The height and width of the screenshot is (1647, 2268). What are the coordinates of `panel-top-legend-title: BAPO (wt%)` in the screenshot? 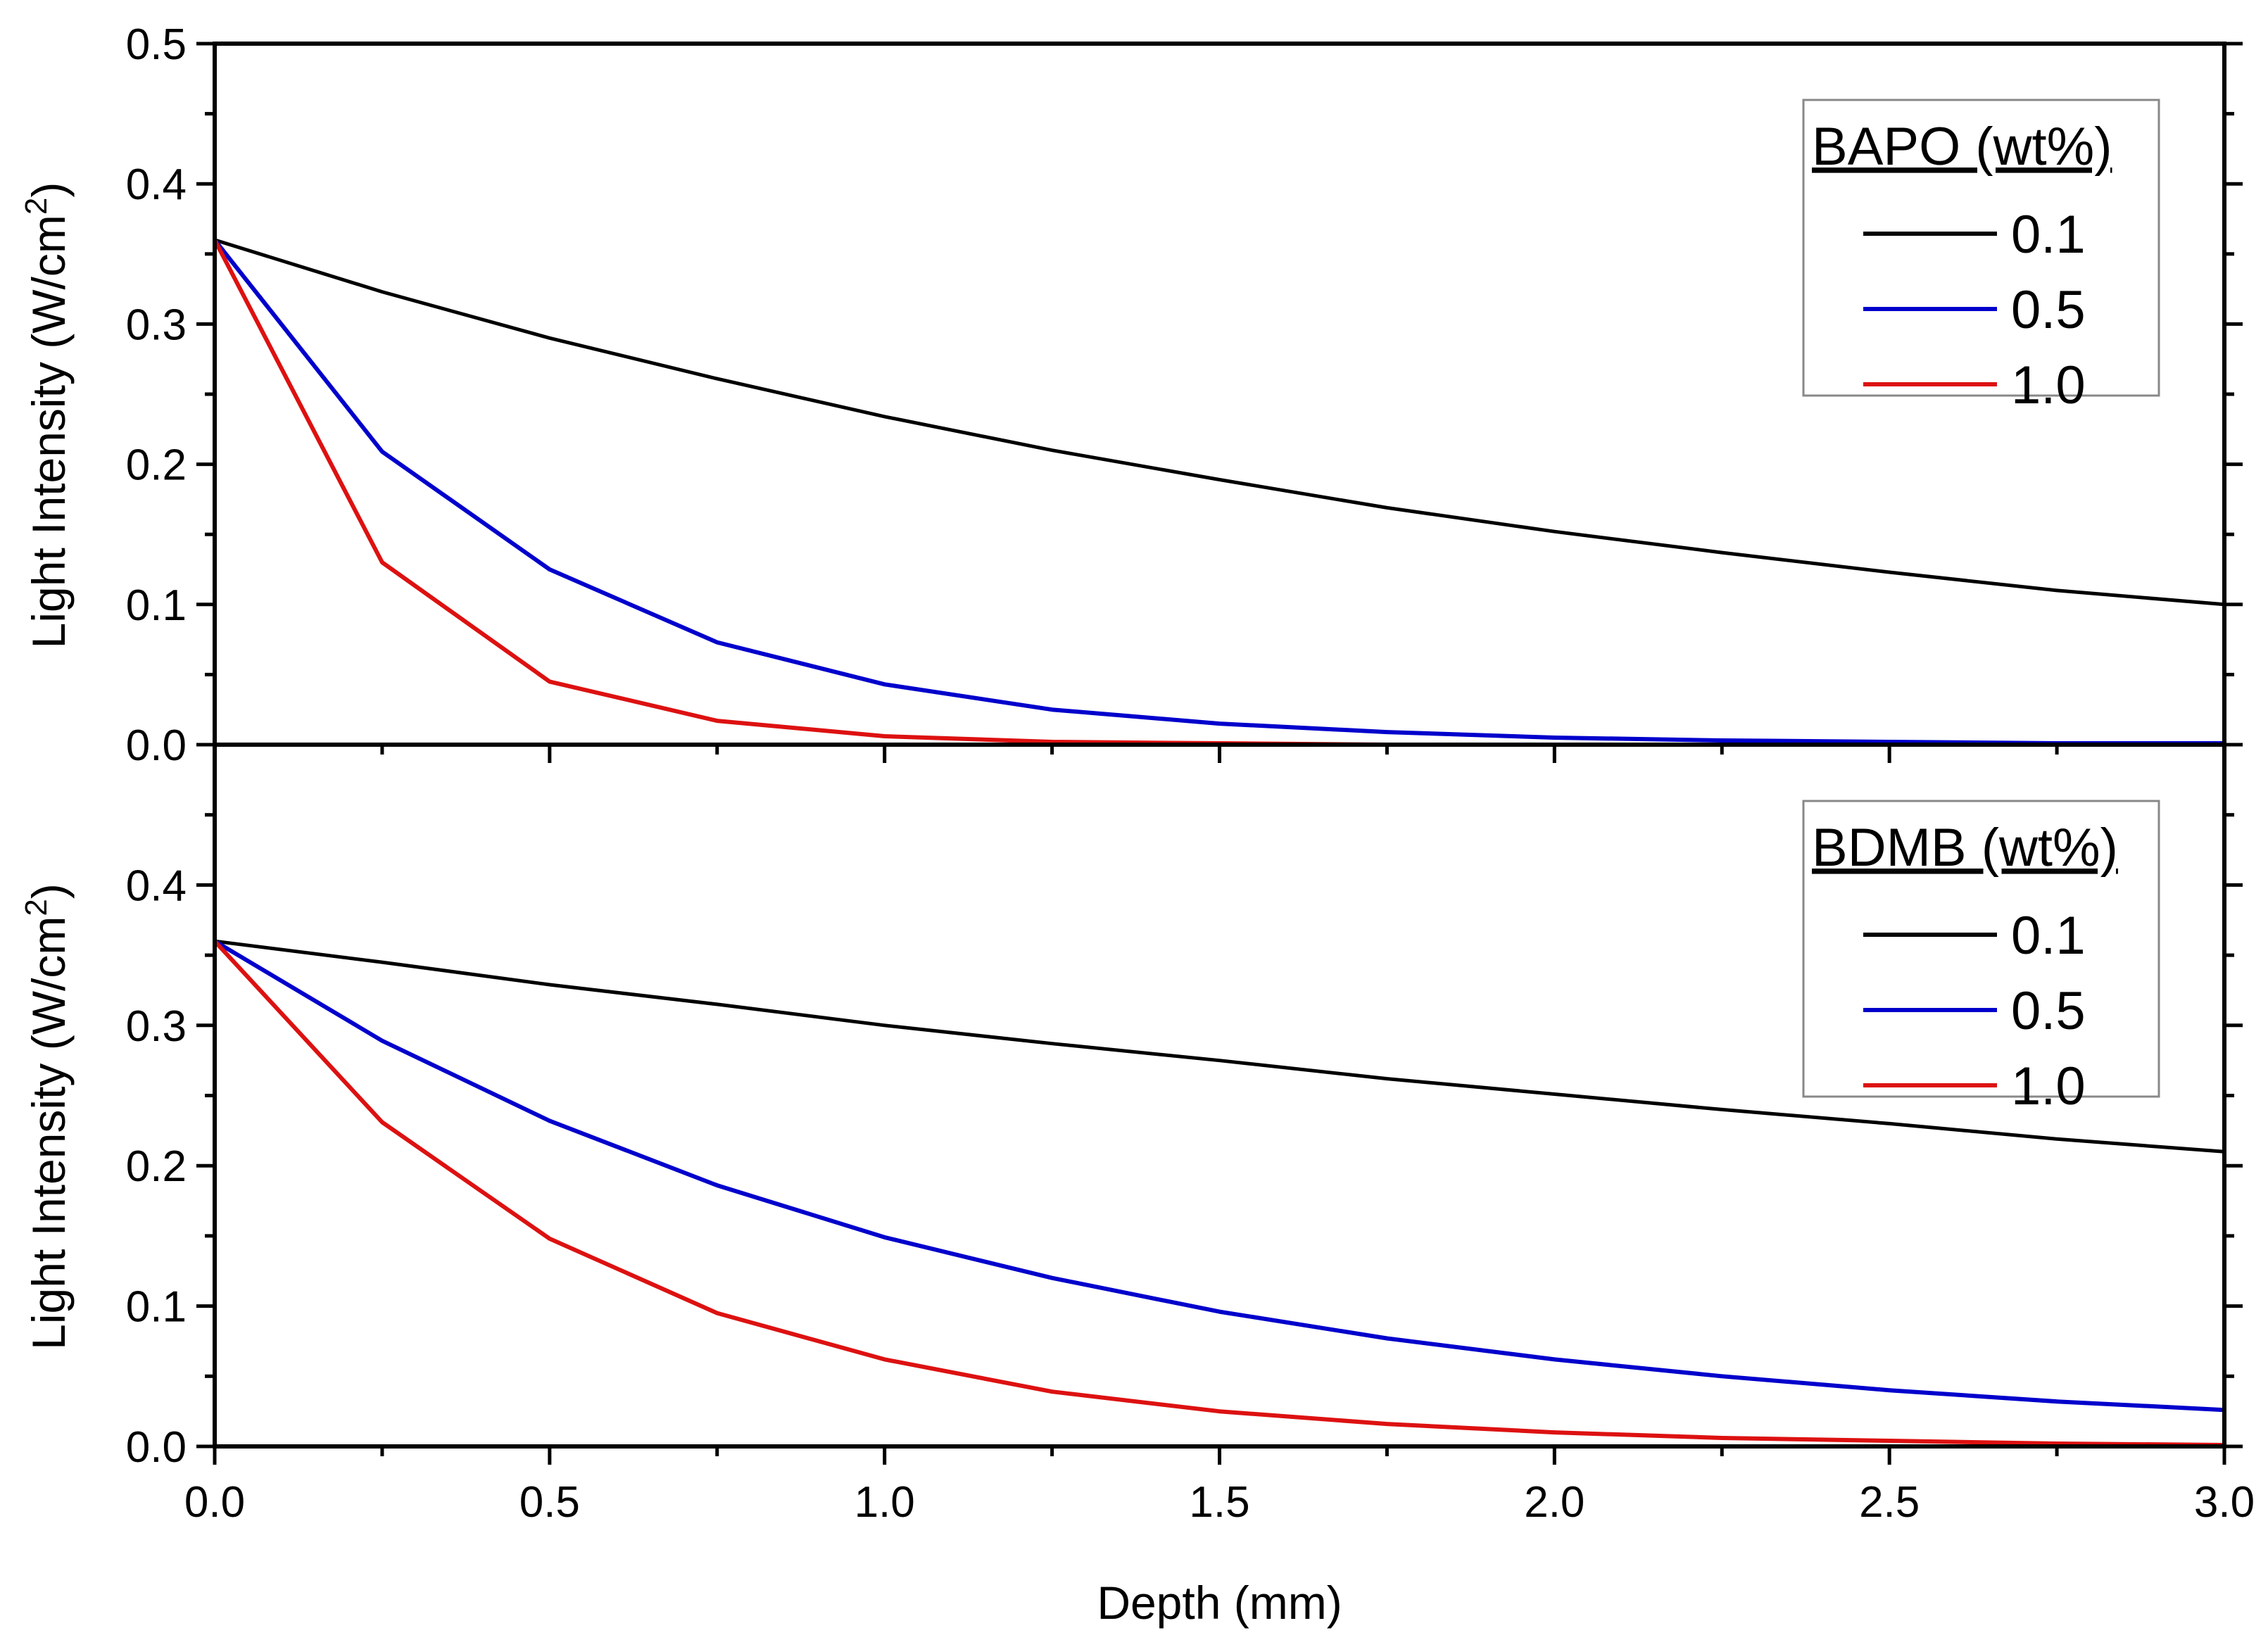 It's located at (1962, 147).